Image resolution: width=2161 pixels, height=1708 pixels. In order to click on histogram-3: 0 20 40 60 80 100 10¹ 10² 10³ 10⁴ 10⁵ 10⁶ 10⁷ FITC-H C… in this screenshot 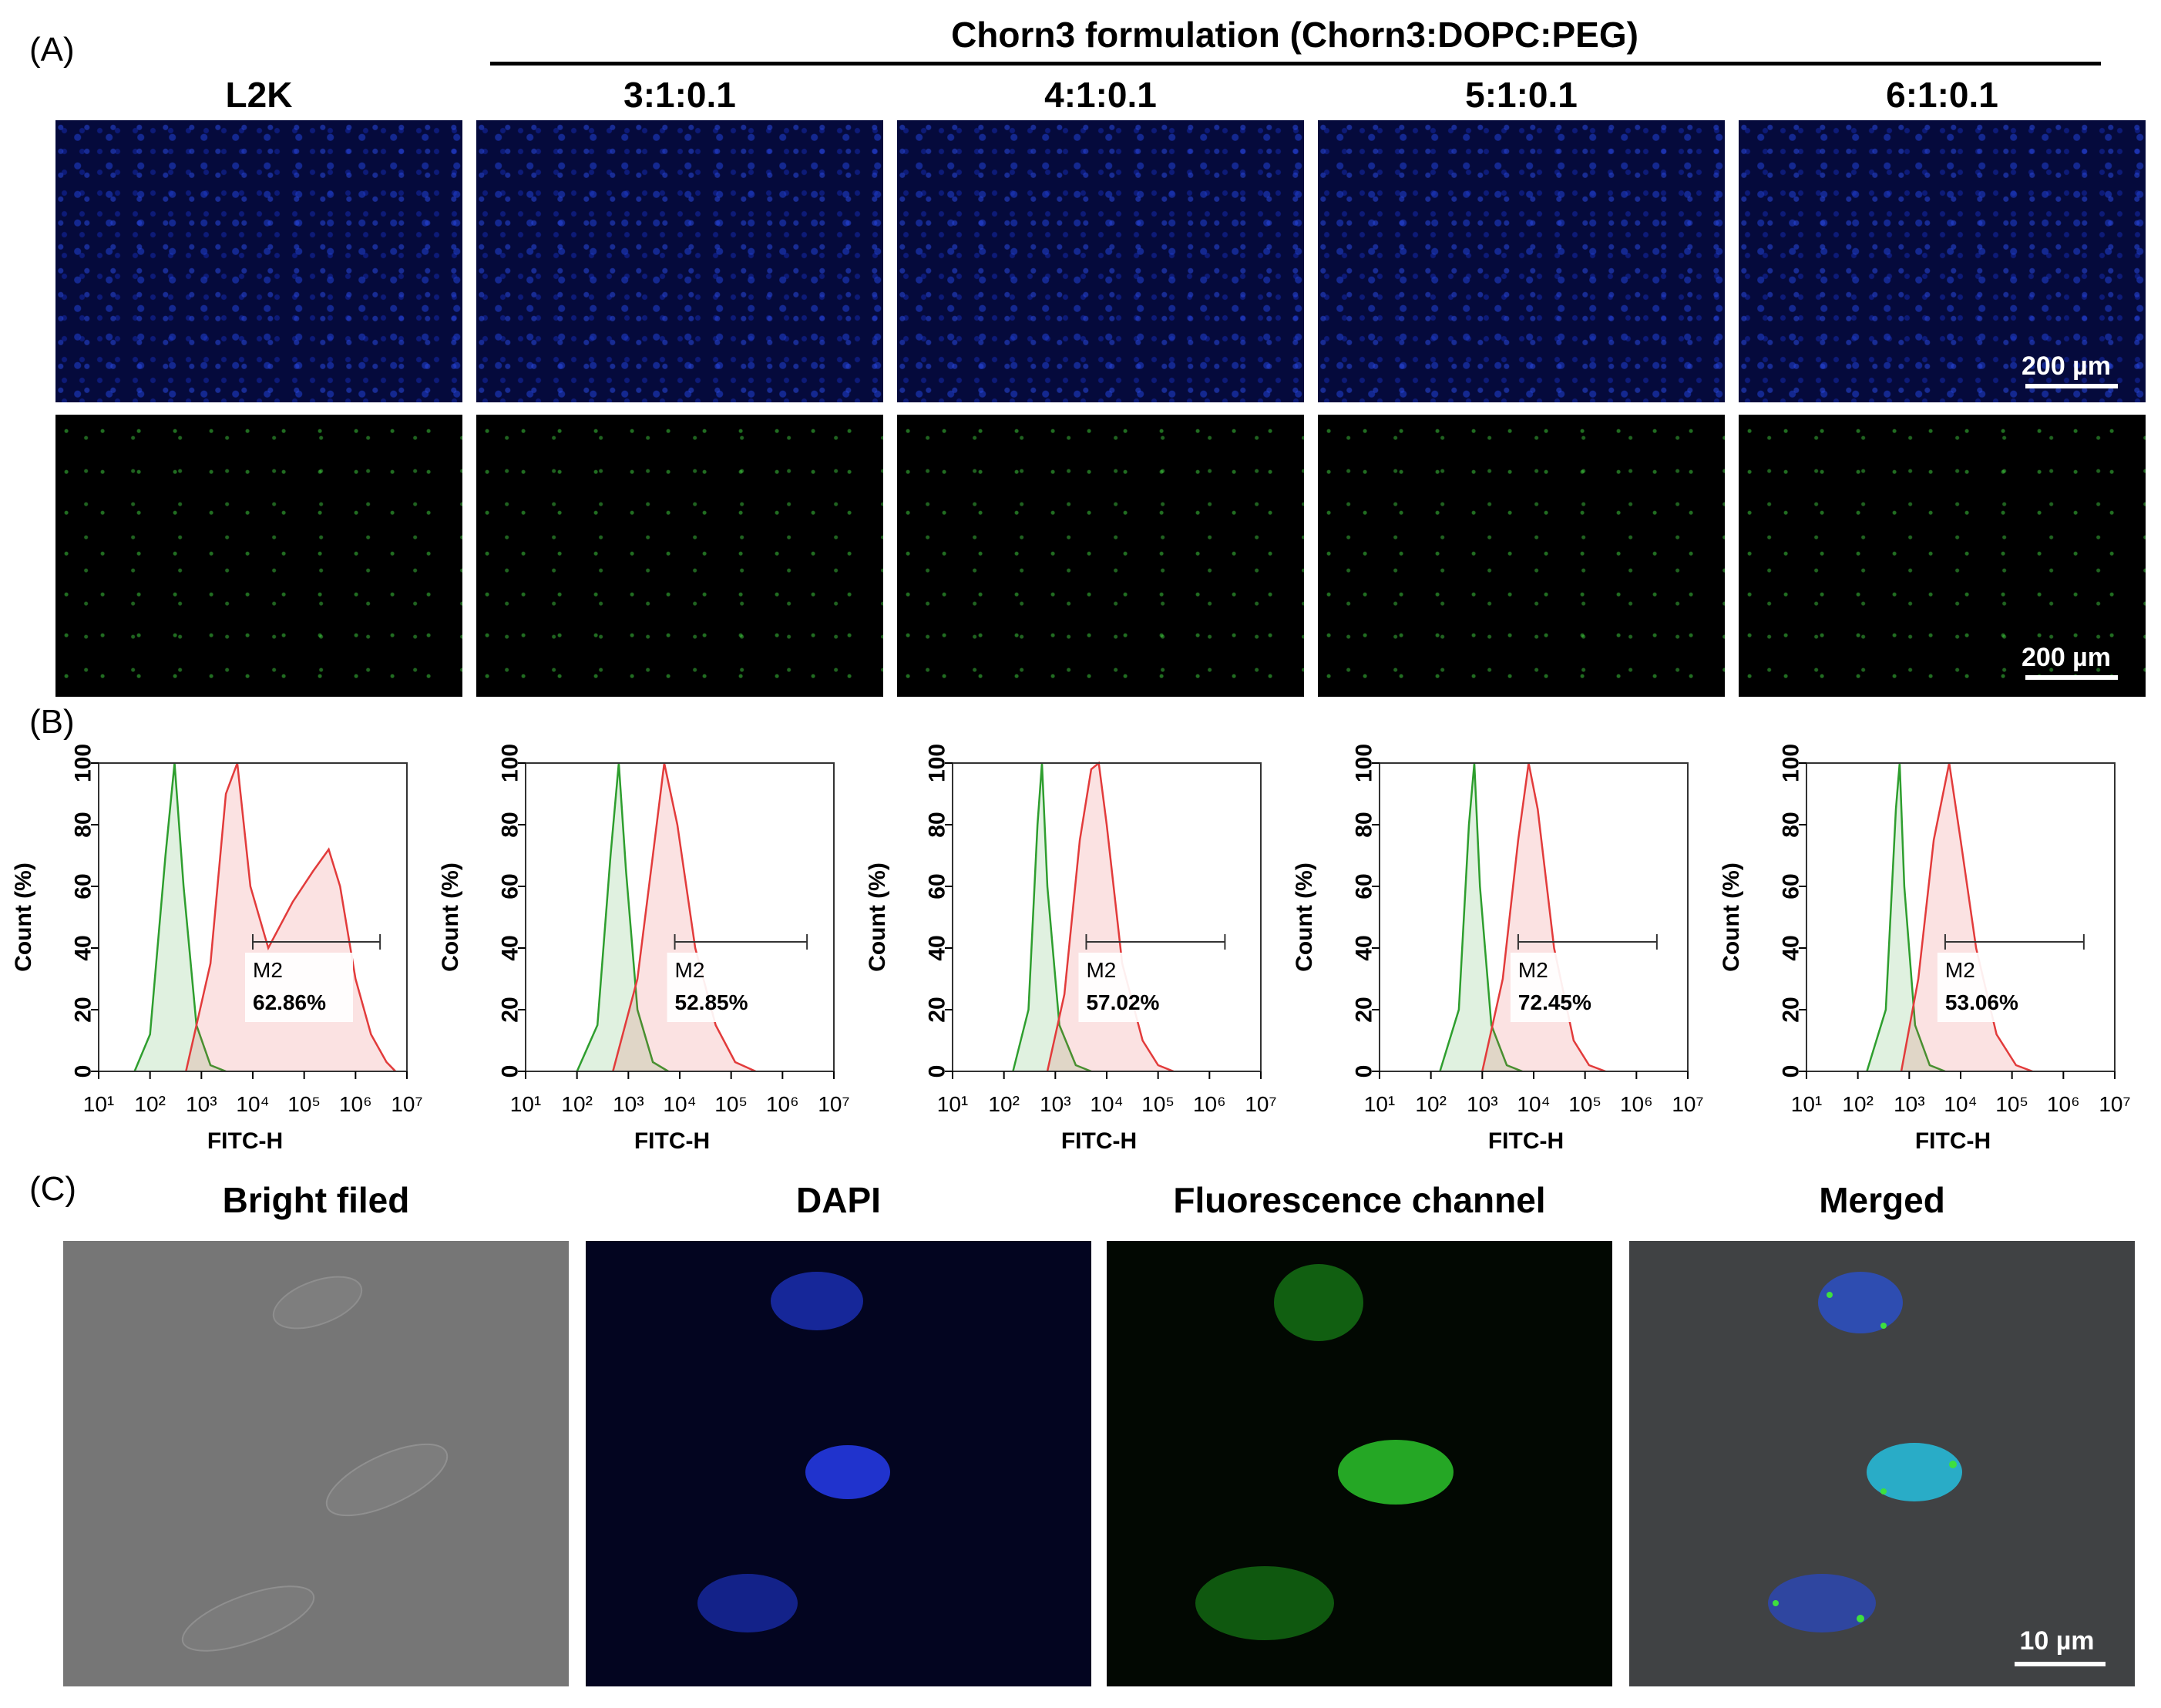, I will do `click(1071, 949)`.